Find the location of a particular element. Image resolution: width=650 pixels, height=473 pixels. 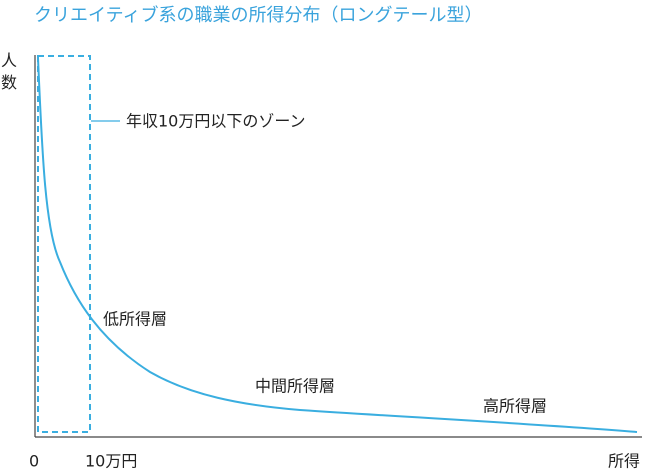

title: クリエイティブ系の職業の所得分布（ロングテール型） is located at coordinates (258, 15).